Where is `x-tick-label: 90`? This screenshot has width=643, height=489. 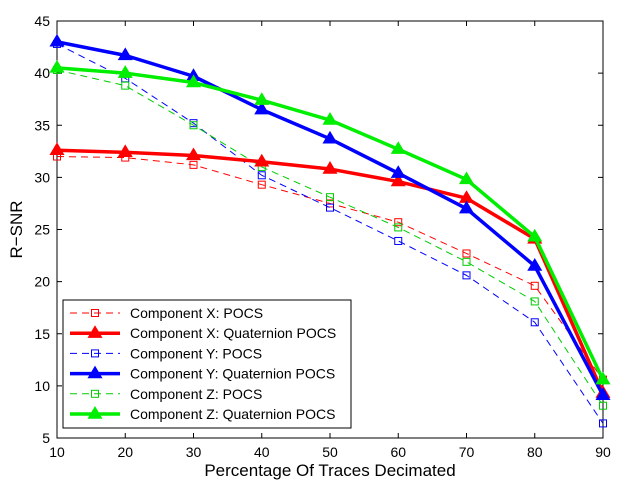
x-tick-label: 90 is located at coordinates (603, 452).